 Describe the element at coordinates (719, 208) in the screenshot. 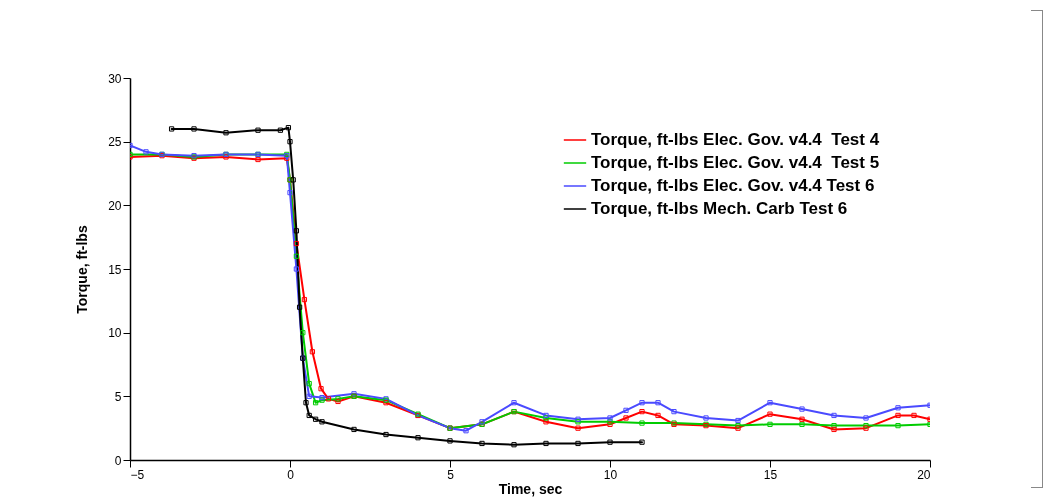

I see `legend-label: Torque, ft-lbs Mech. Carb Test 6` at that location.